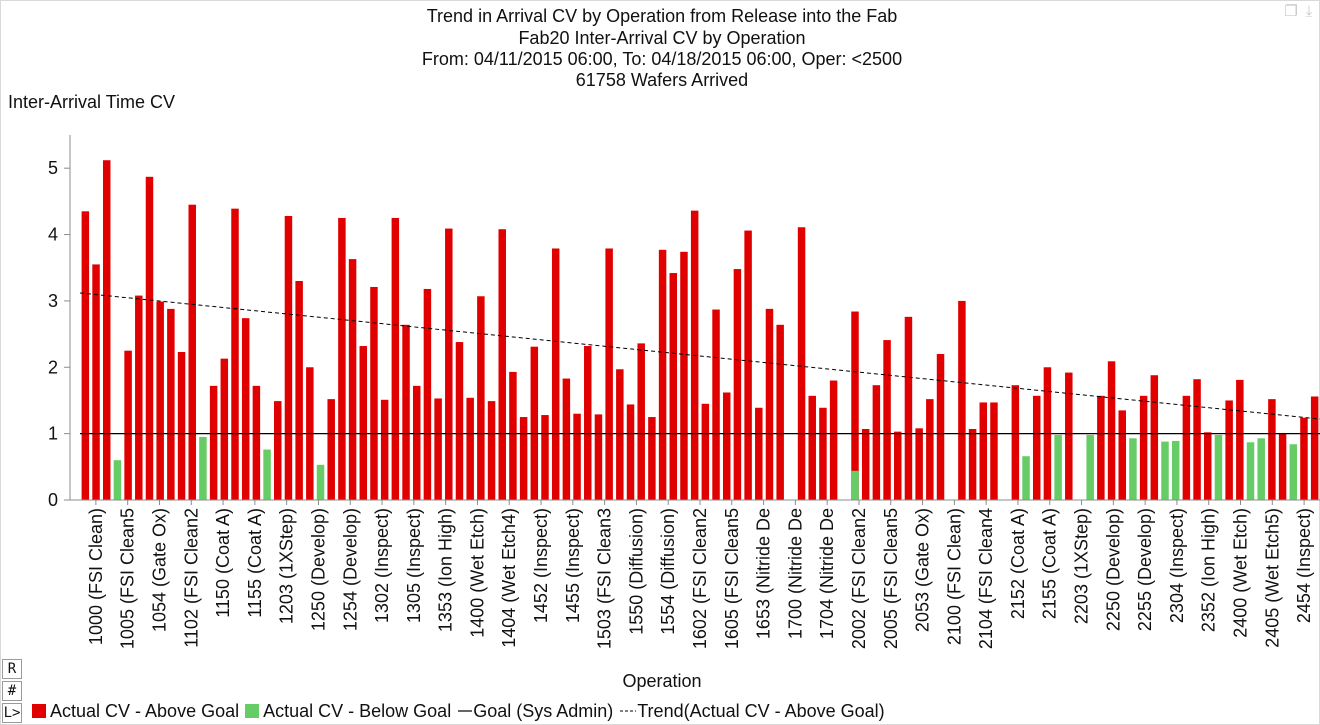 This screenshot has height=725, width=1320. I want to click on download-icon: ⤓, so click(1309, 11).